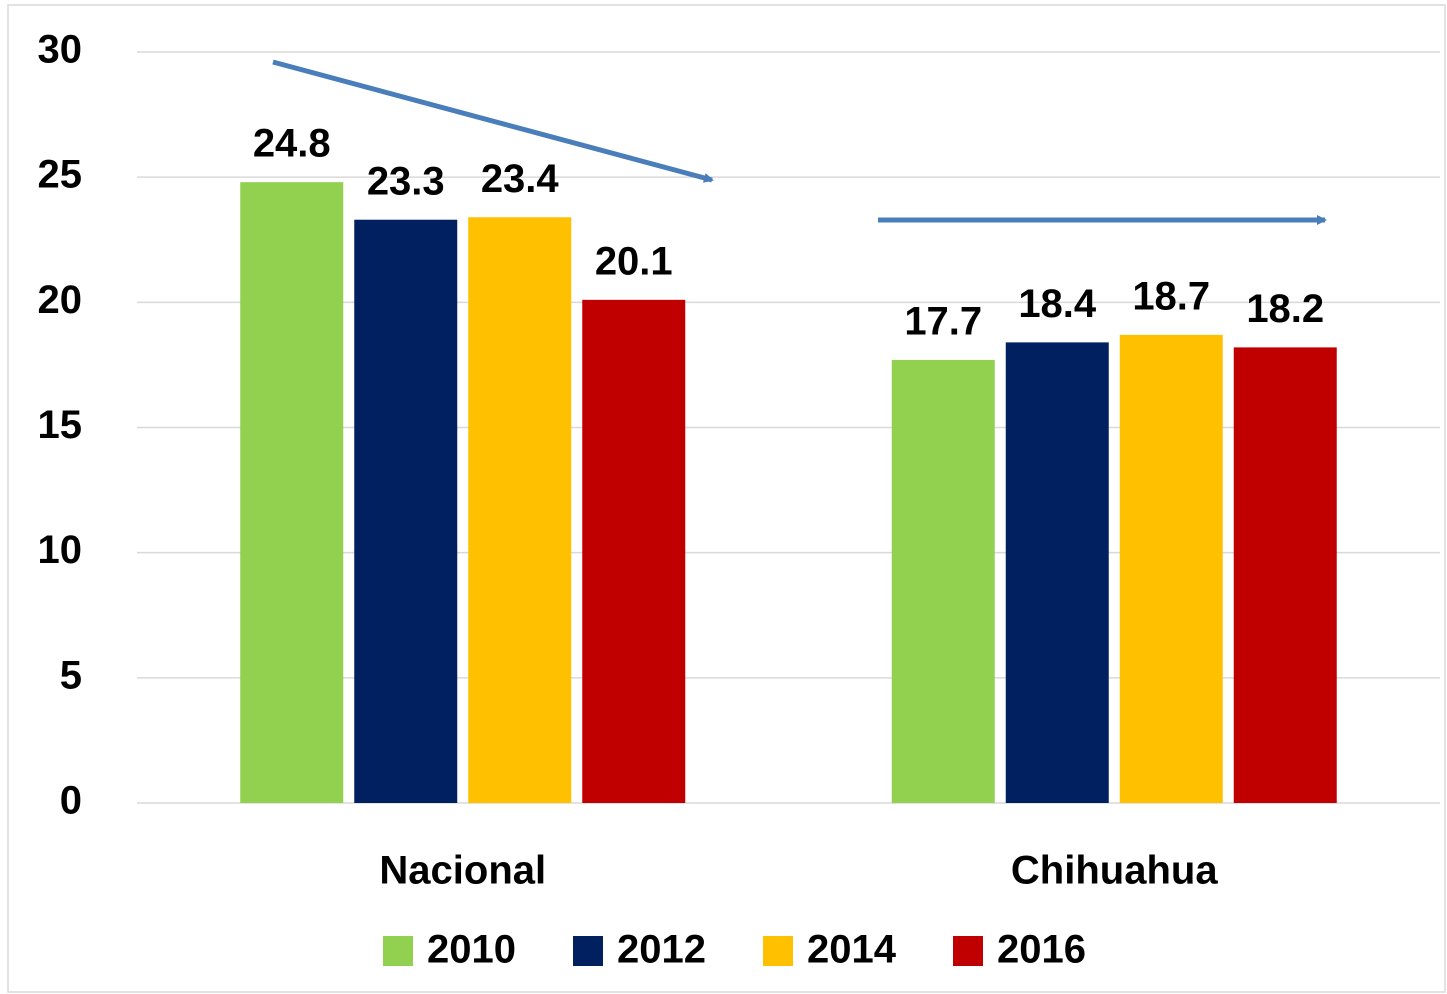 This screenshot has height=994, width=1447. What do you see at coordinates (1057, 304) in the screenshot?
I see `data-label: 18.4` at bounding box center [1057, 304].